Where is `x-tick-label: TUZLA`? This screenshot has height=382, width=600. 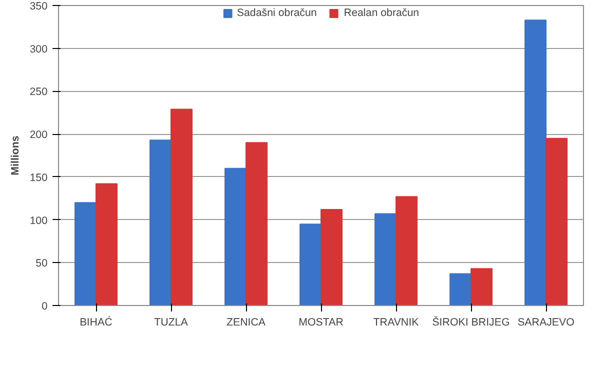
x-tick-label: TUZLA is located at coordinates (171, 322).